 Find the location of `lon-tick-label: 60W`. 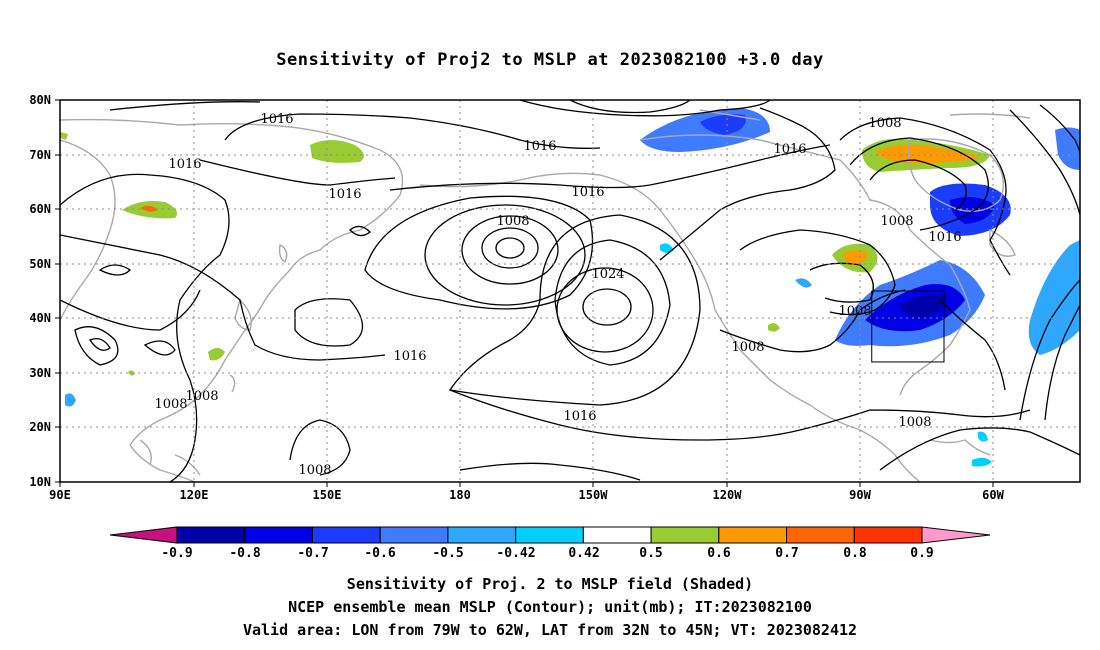

lon-tick-label: 60W is located at coordinates (993, 495).